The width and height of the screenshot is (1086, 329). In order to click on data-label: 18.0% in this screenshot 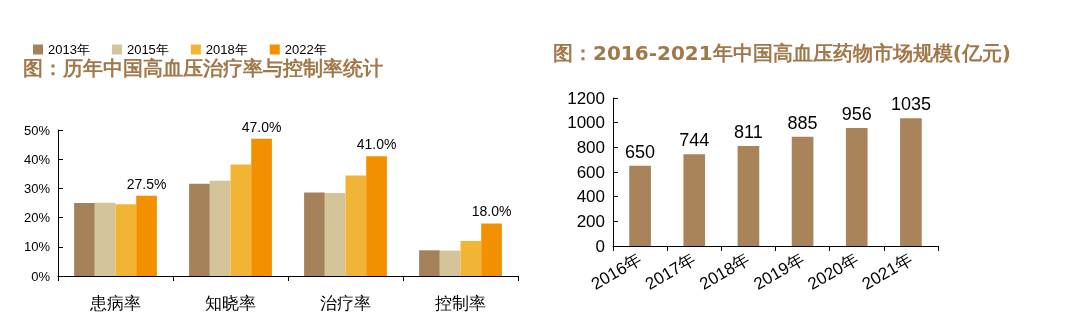, I will do `click(491, 211)`.